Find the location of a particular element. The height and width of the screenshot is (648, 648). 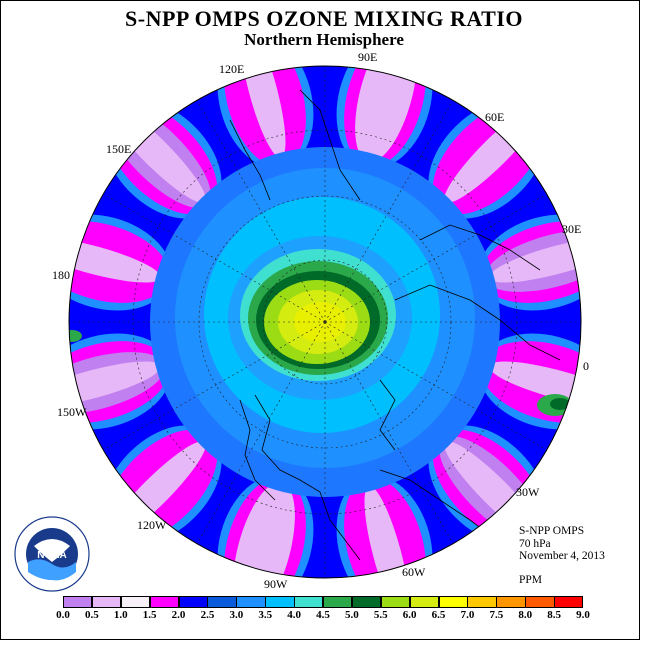

lon-label-90w: 90W is located at coordinates (276, 584).